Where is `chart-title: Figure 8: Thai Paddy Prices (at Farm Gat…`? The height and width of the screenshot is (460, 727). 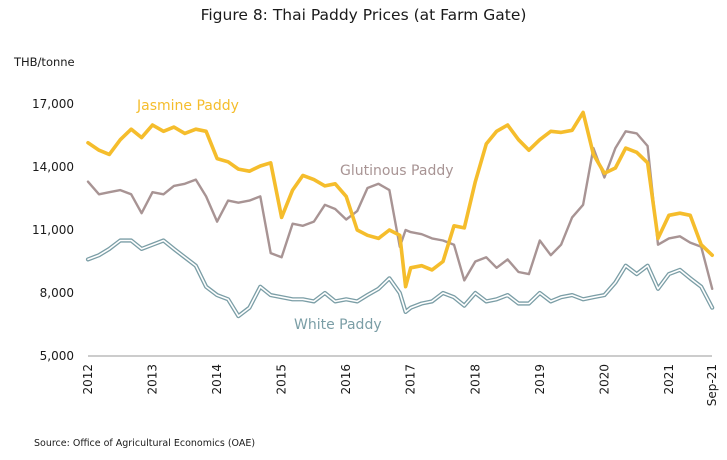
chart-title: Figure 8: Thai Paddy Prices (at Farm Gat… is located at coordinates (363, 15).